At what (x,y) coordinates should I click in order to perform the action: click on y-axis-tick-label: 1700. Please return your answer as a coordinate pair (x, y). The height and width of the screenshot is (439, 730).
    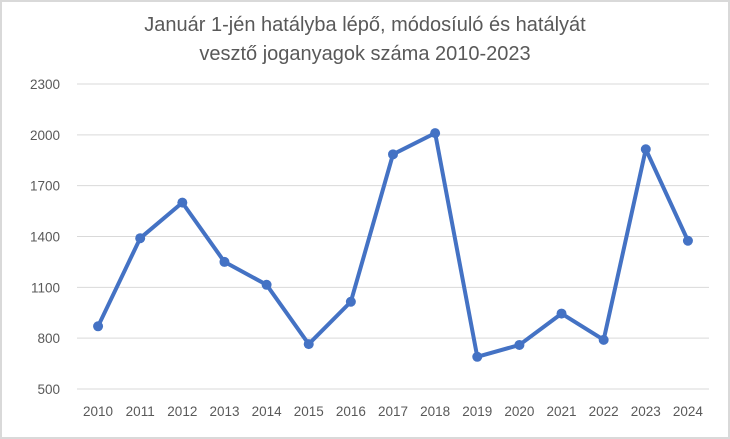
    Looking at the image, I should click on (45, 186).